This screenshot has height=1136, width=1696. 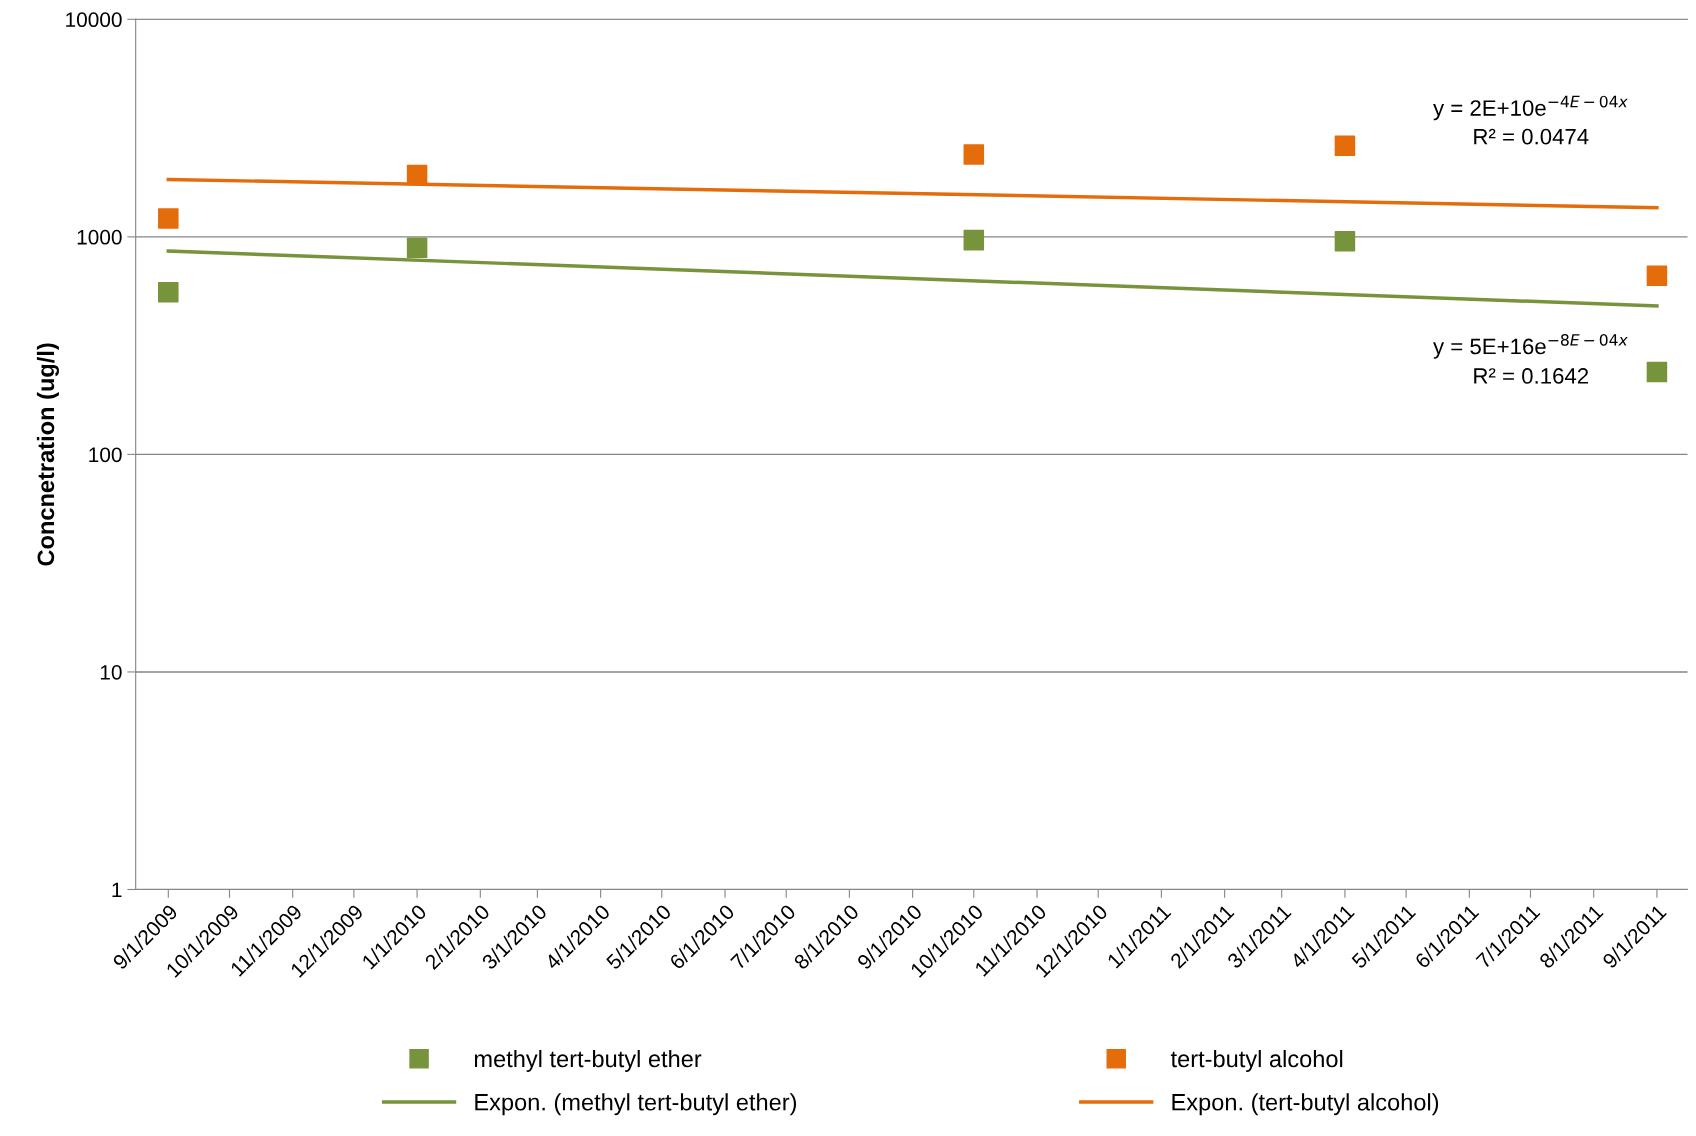 I want to click on annotation: y = 2E+10e$^{−4E−04x}$, so click(x=1530, y=108).